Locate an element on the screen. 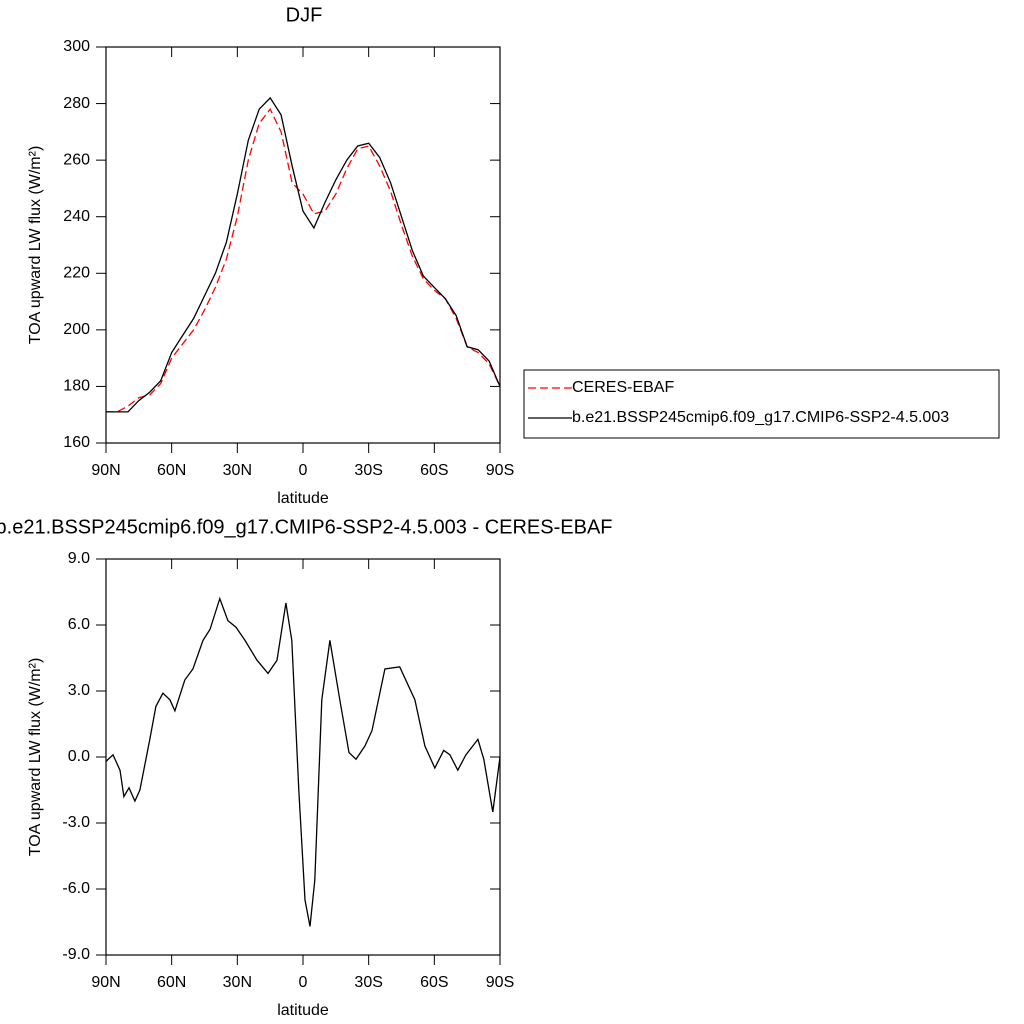 The image size is (1024, 1024). y-tick-label: -3.0 is located at coordinates (76, 822).